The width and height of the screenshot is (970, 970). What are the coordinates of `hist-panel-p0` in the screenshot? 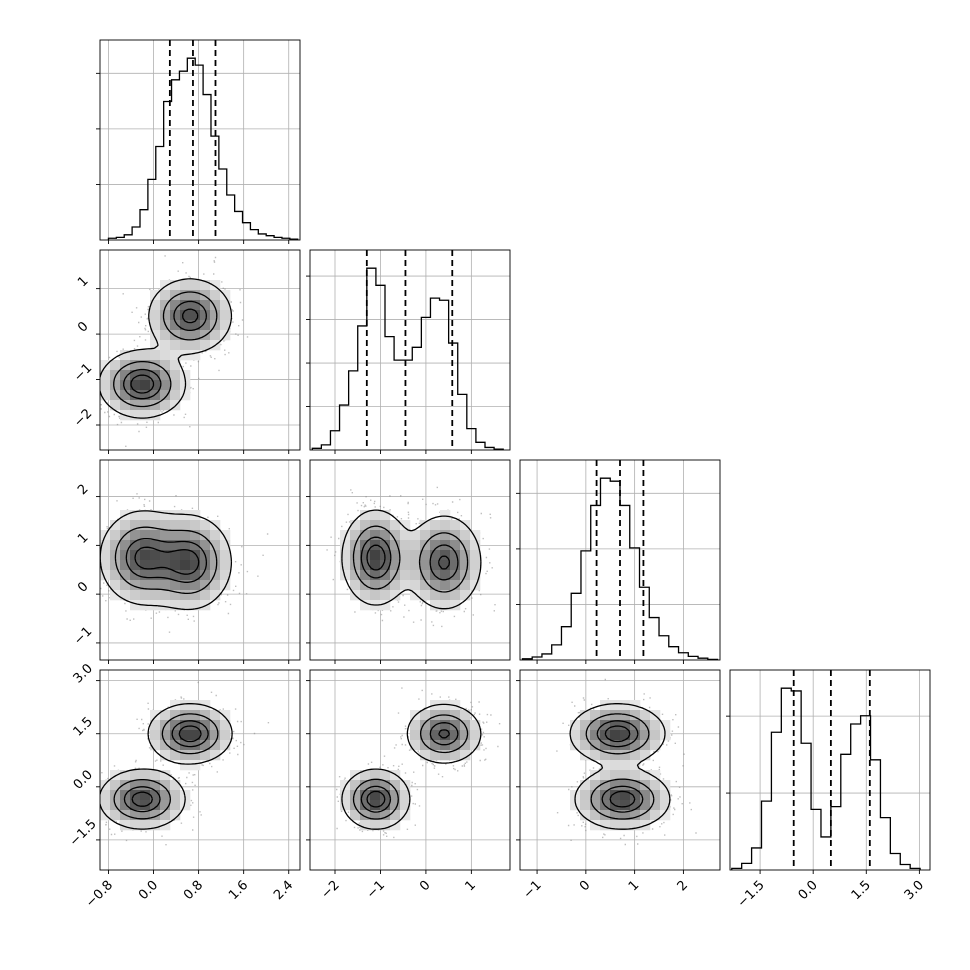 It's located at (198, 141).